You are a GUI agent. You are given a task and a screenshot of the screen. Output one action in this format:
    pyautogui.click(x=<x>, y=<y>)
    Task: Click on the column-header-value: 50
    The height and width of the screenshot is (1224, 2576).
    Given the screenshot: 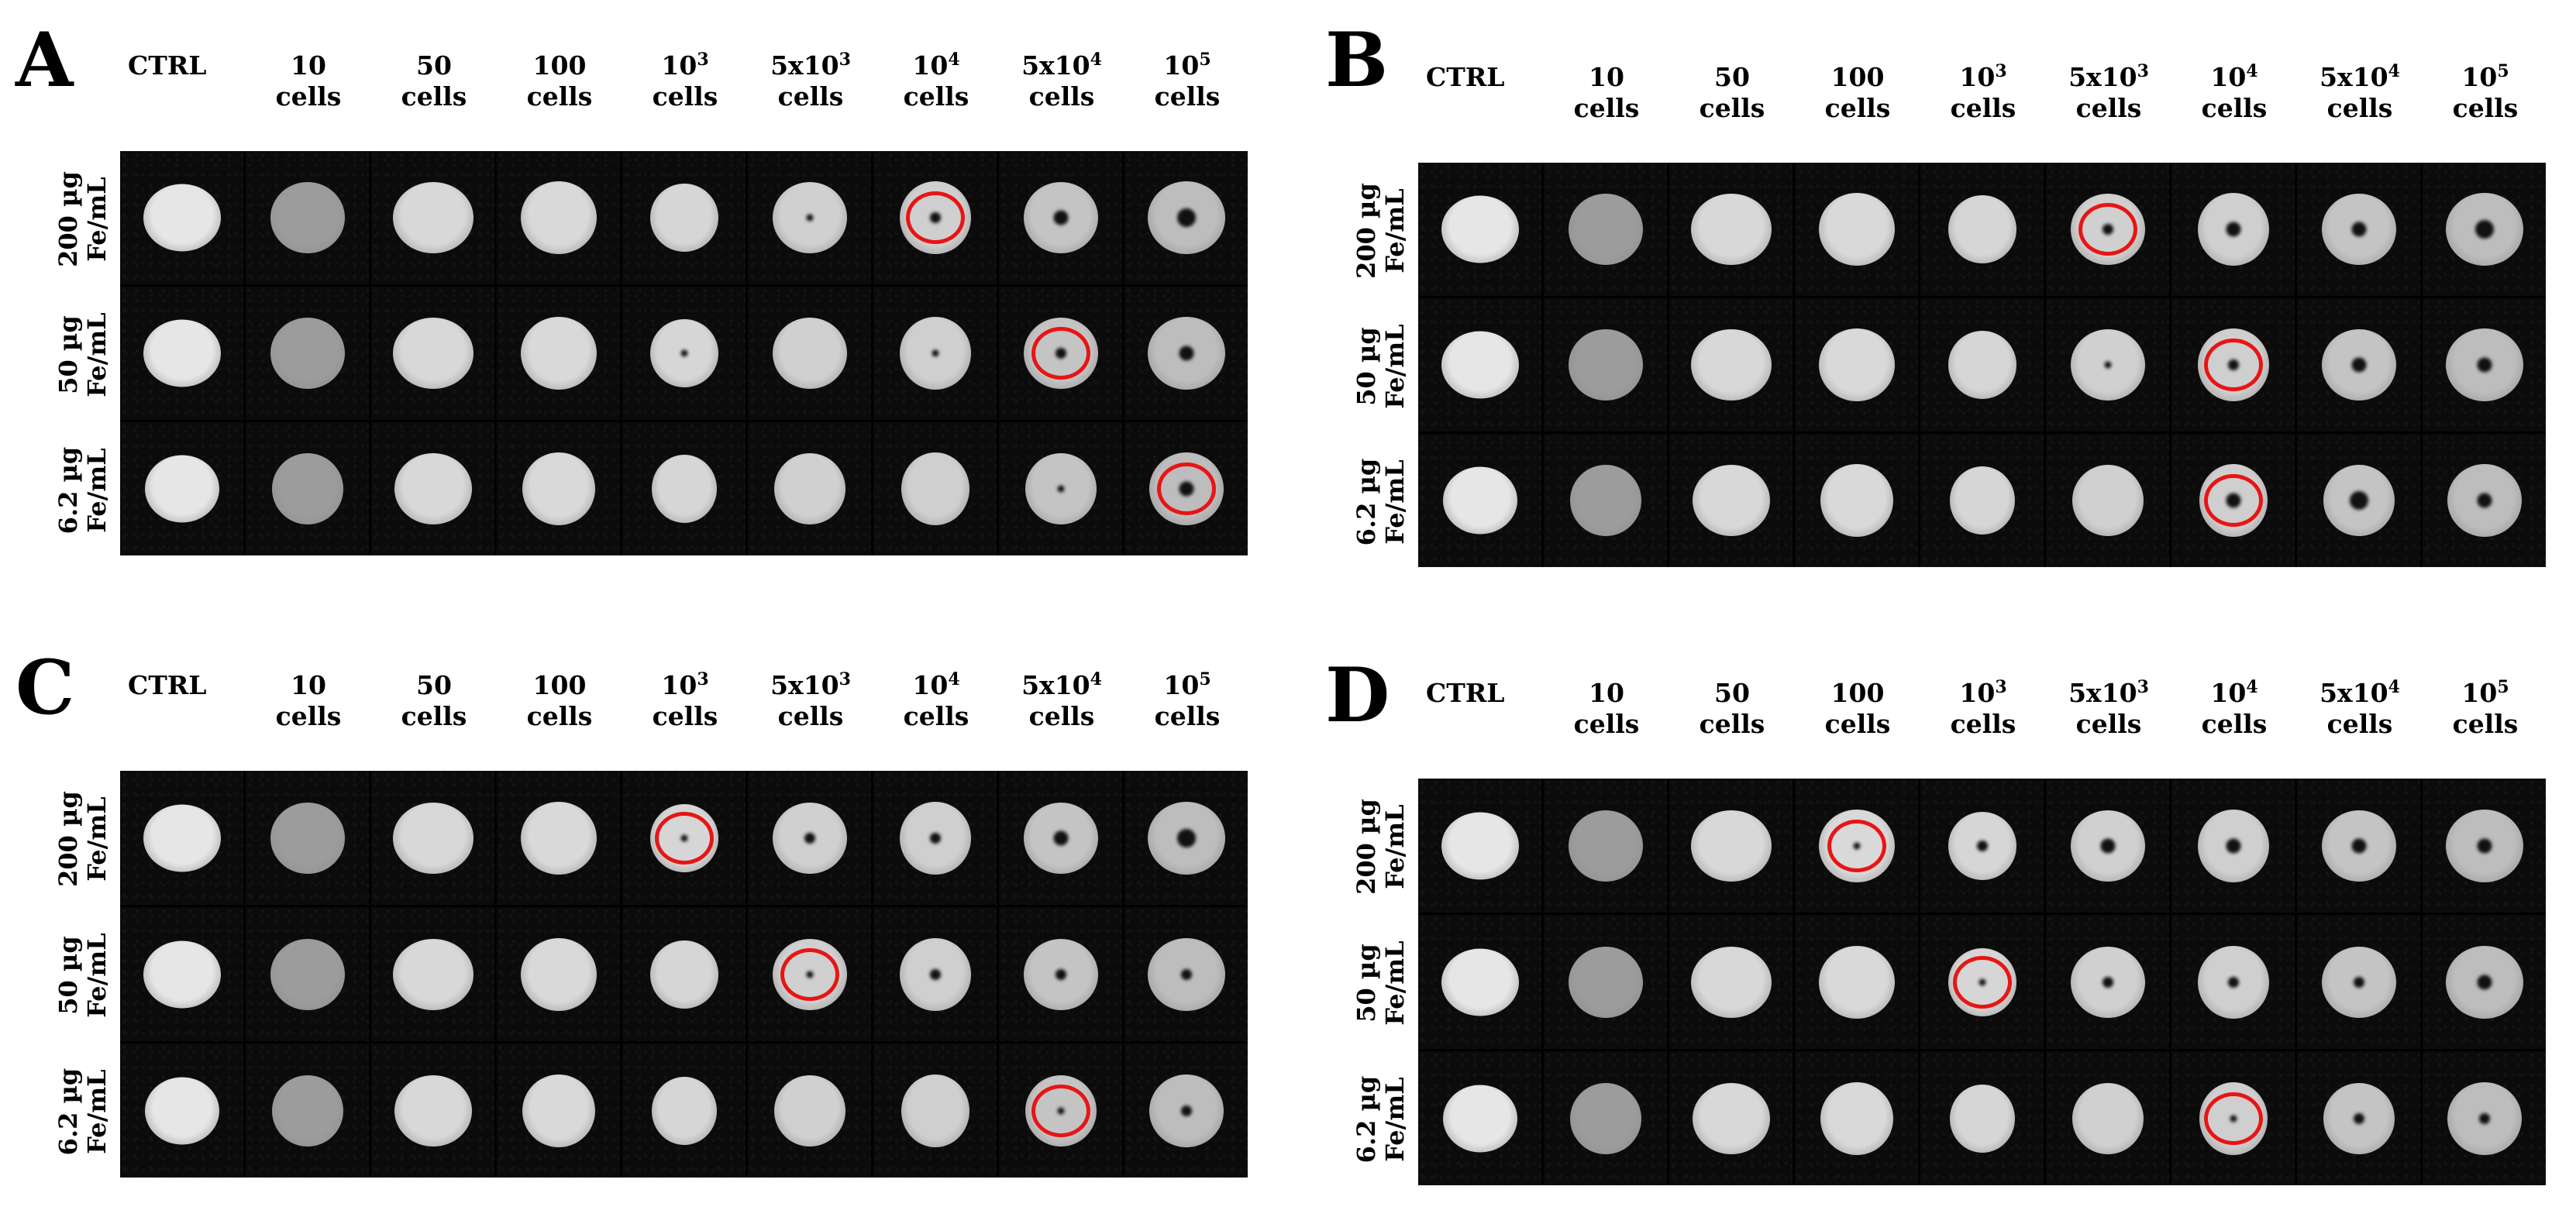 What is the action you would take?
    pyautogui.click(x=1732, y=693)
    